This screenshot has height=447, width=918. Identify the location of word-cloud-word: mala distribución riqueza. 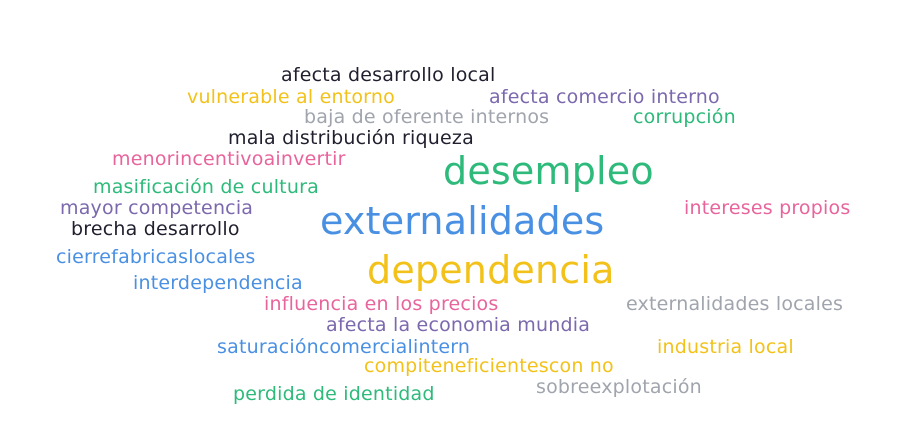
(351, 138).